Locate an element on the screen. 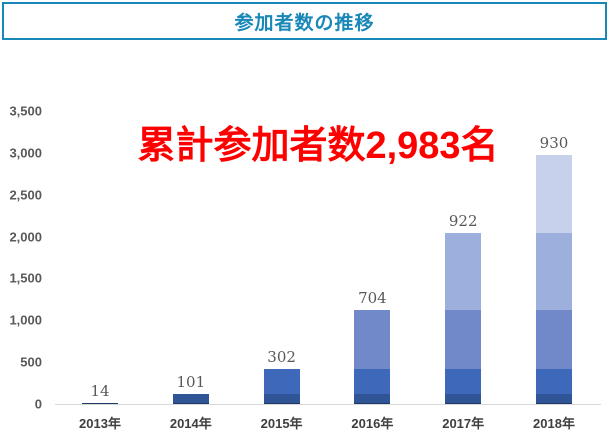 The height and width of the screenshot is (442, 609). bar-value-label: 930 is located at coordinates (554, 143).